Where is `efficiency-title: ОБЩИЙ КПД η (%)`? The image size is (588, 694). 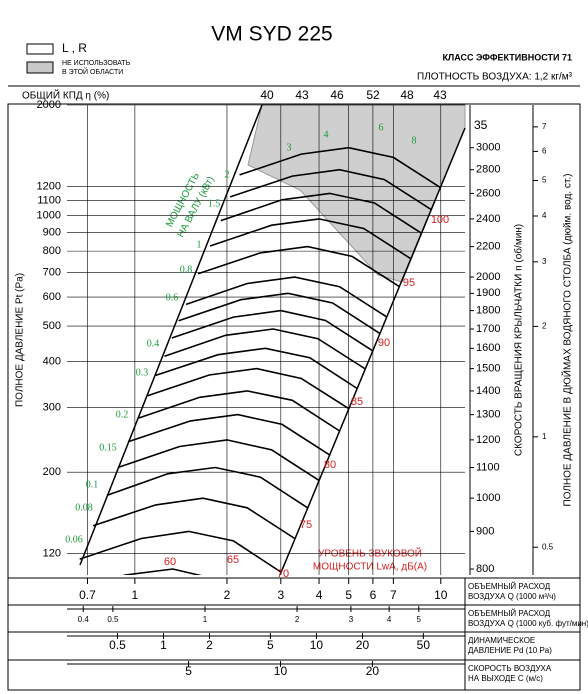 efficiency-title: ОБЩИЙ КПД η (%) is located at coordinates (65, 95).